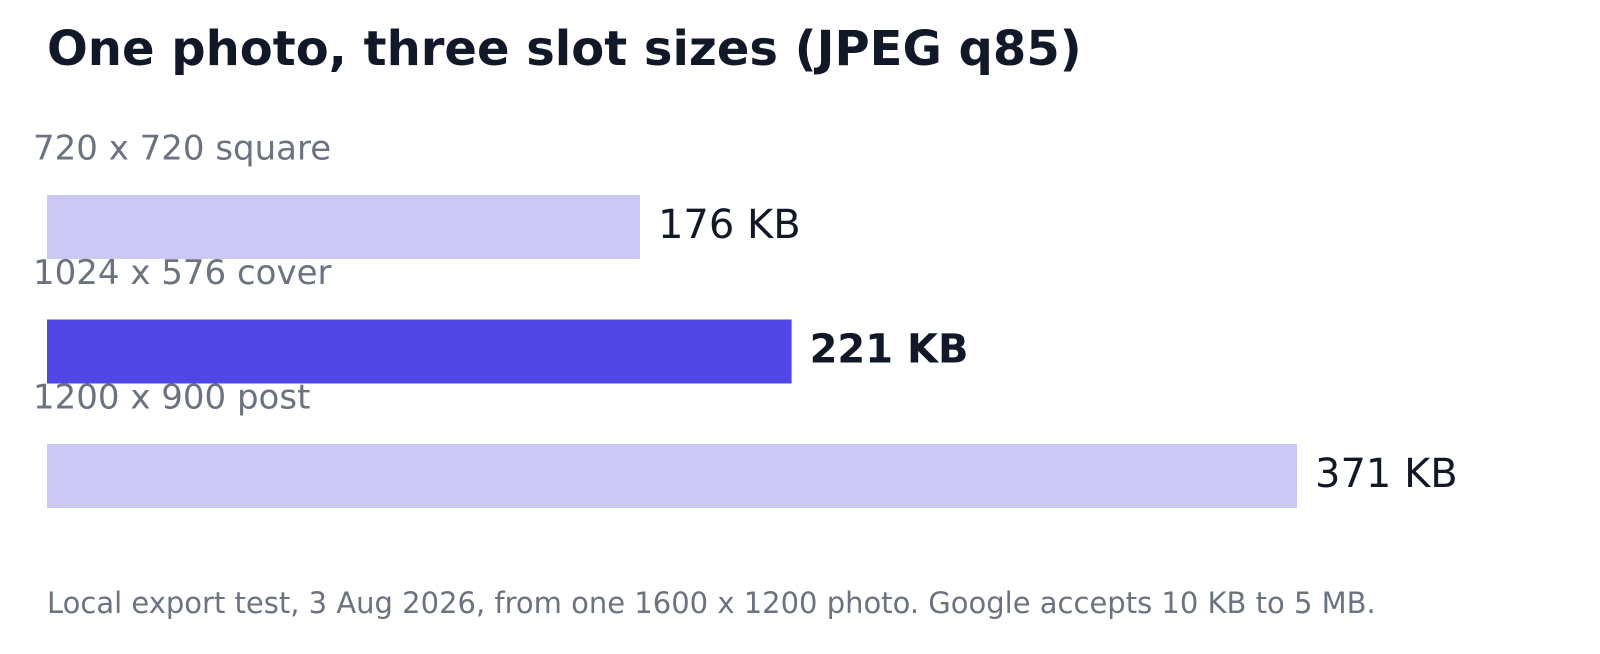 The image size is (1600, 654). Describe the element at coordinates (182, 273) in the screenshot. I see `category-label: 1024 x 576 cover` at that location.